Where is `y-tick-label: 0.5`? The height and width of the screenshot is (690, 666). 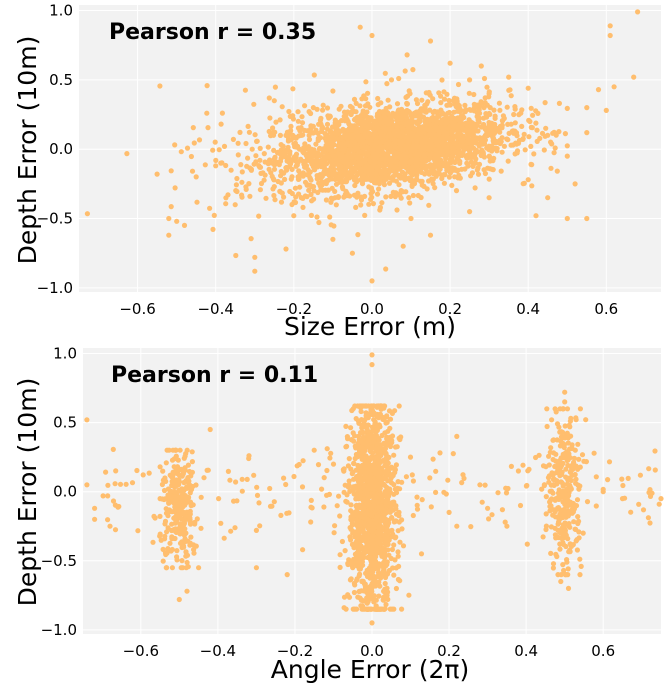 y-tick-label: 0.5 is located at coordinates (61, 80).